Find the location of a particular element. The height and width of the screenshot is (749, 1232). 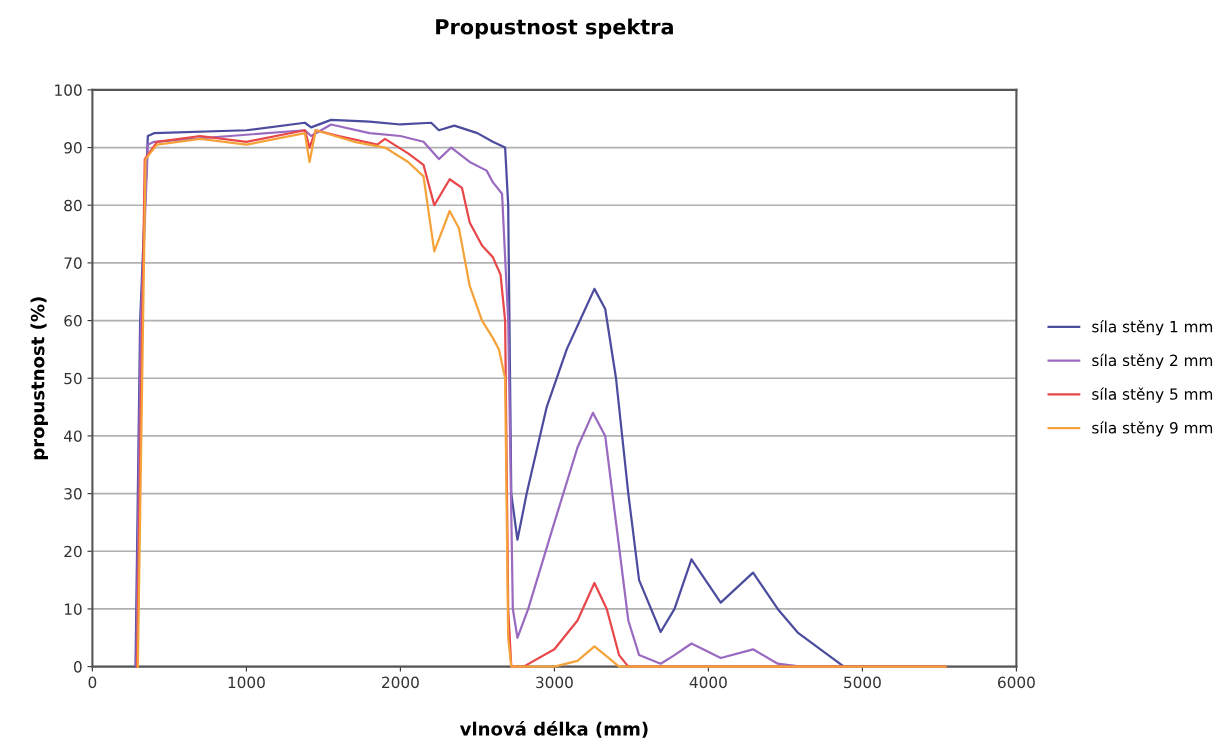

legend-label: síla stěny 9 mm is located at coordinates (1152, 429).